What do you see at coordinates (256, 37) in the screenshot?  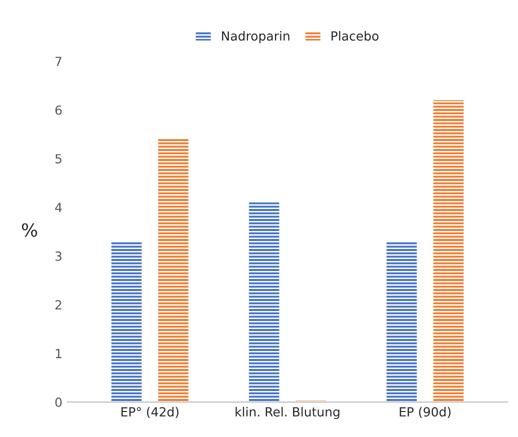 I see `legend-label: Nadroparin` at bounding box center [256, 37].